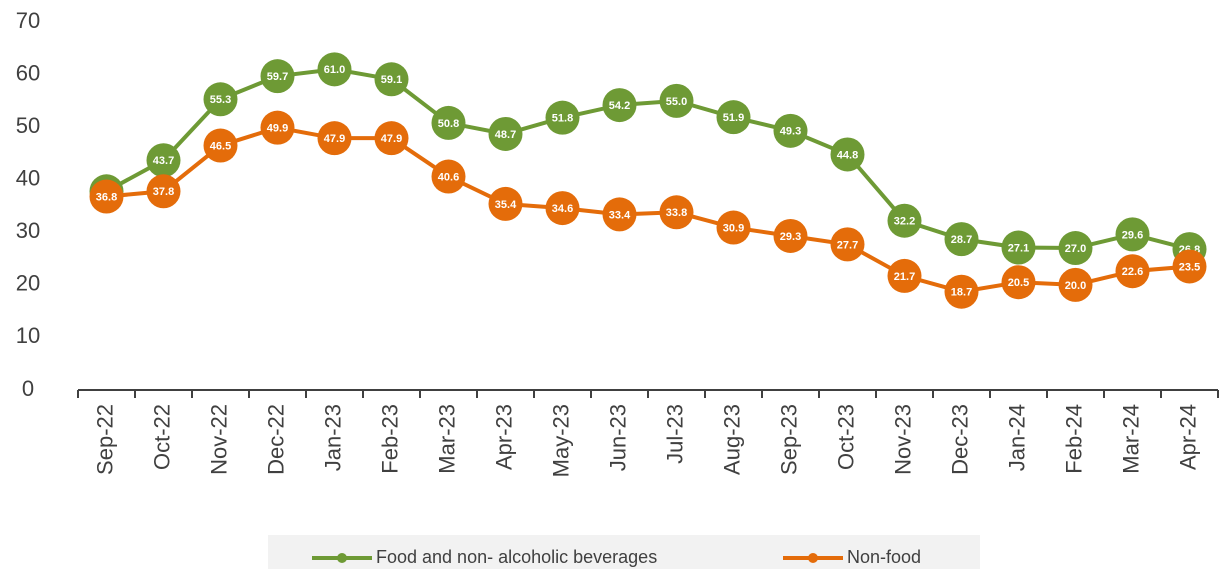 The width and height of the screenshot is (1227, 569). What do you see at coordinates (275, 439) in the screenshot?
I see `x-tick-label: Dec-22` at bounding box center [275, 439].